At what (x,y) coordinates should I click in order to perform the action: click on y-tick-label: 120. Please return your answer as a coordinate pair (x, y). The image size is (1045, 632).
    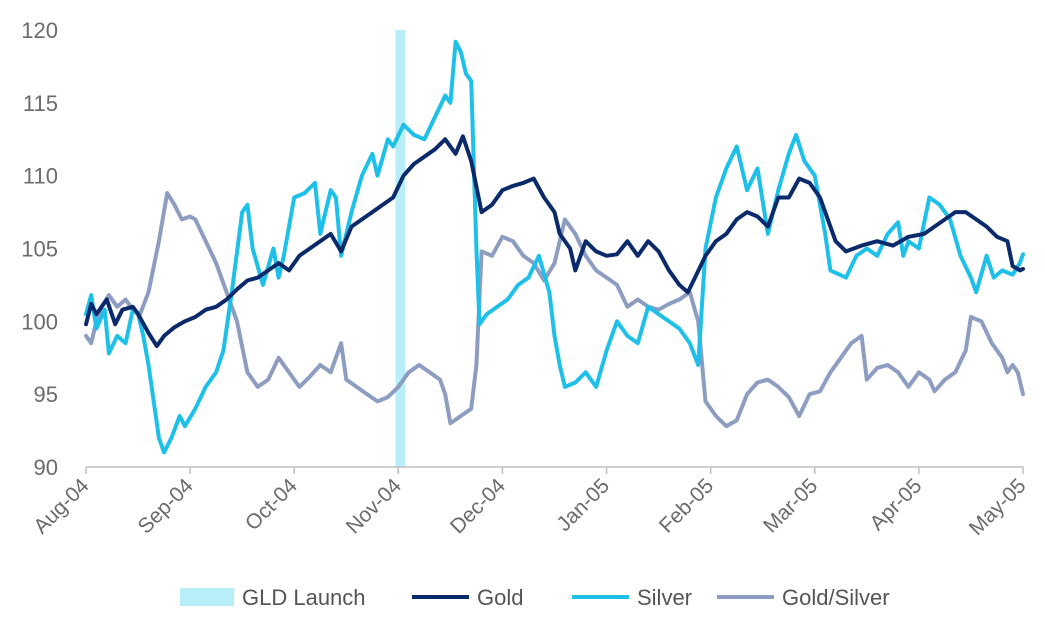
    Looking at the image, I should click on (39, 30).